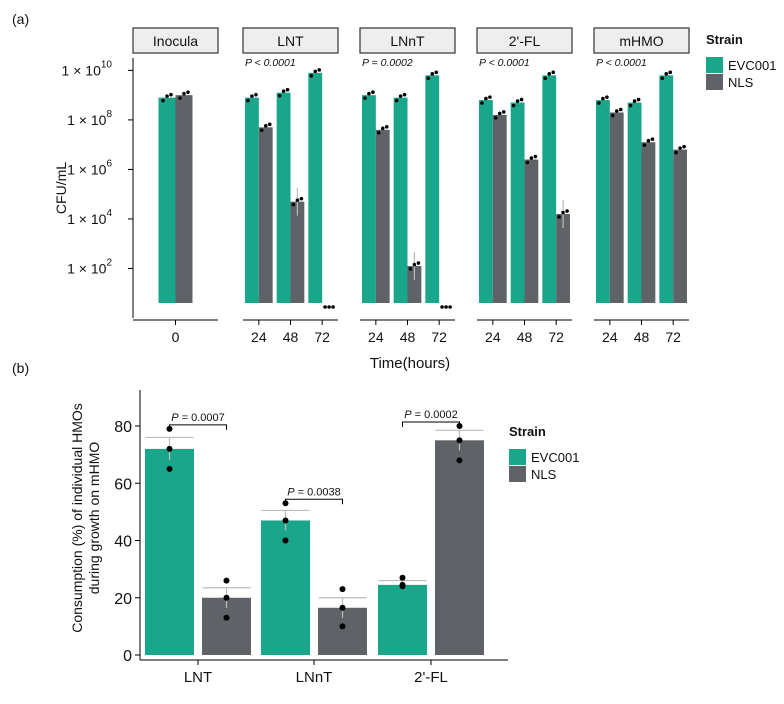 This screenshot has height=704, width=784. What do you see at coordinates (198, 677) in the screenshot?
I see `b-x-tick-label-lnt: LNT` at bounding box center [198, 677].